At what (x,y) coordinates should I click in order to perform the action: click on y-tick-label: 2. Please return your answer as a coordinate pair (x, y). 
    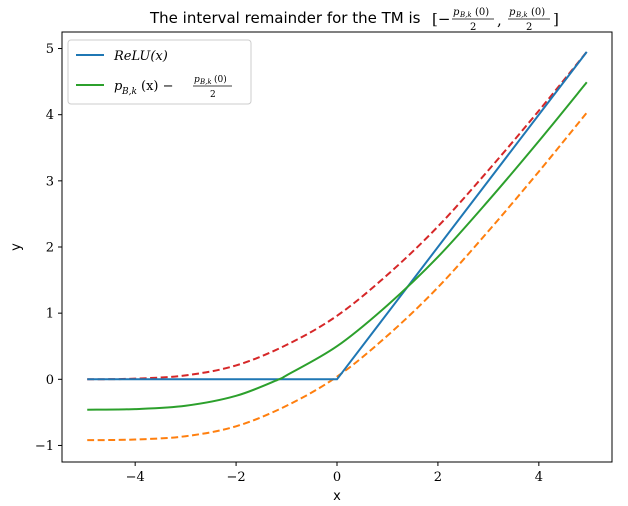
    Looking at the image, I should click on (50, 248).